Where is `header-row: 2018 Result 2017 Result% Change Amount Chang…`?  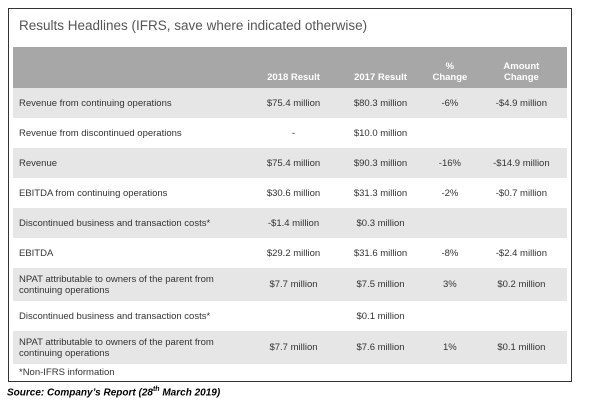
header-row: 2018 Result 2017 Result% Change Amount Chang… is located at coordinates (290, 67).